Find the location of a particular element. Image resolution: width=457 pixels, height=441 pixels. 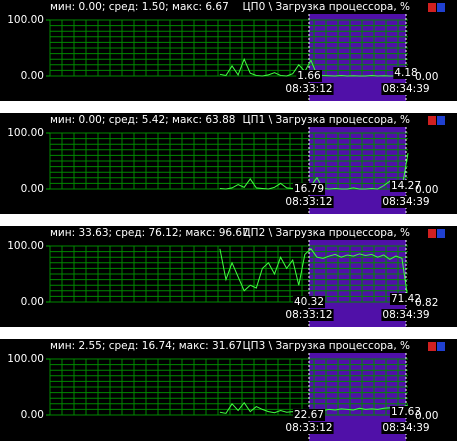

stats: мин: 0.00; сред: 1.50; макс: 6.67 is located at coordinates (139, 7).